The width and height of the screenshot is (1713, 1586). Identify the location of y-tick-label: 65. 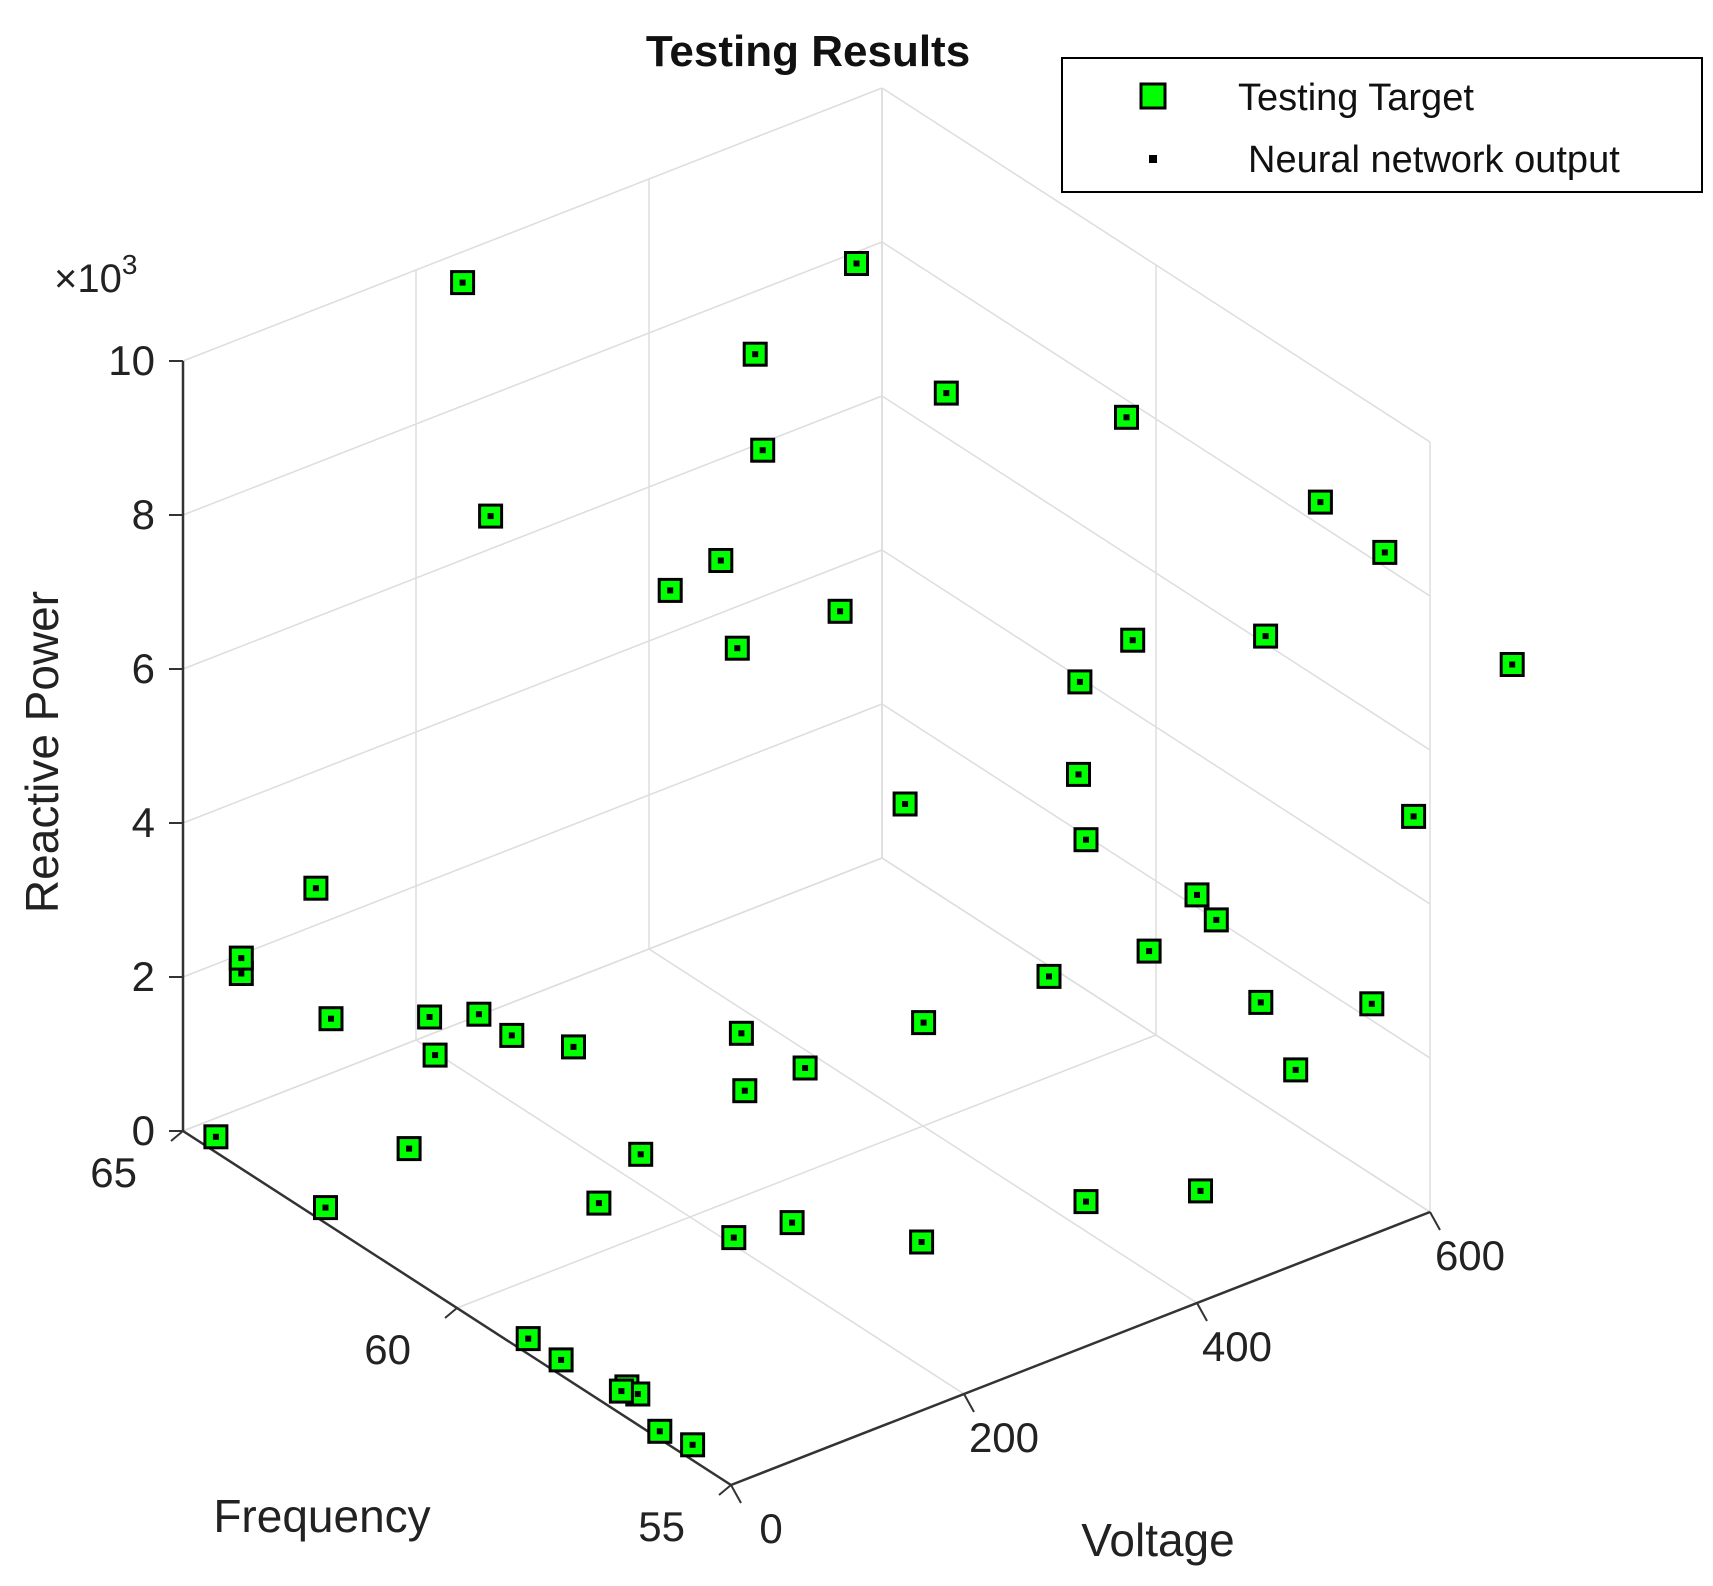
(113, 1172).